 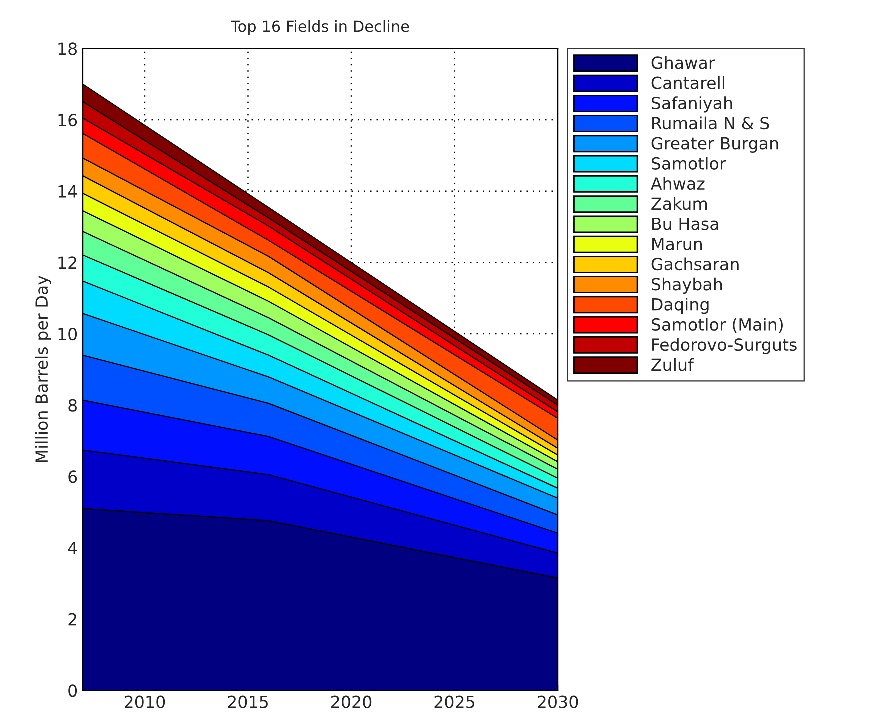 I want to click on y-tick-label: 0, so click(x=73, y=691).